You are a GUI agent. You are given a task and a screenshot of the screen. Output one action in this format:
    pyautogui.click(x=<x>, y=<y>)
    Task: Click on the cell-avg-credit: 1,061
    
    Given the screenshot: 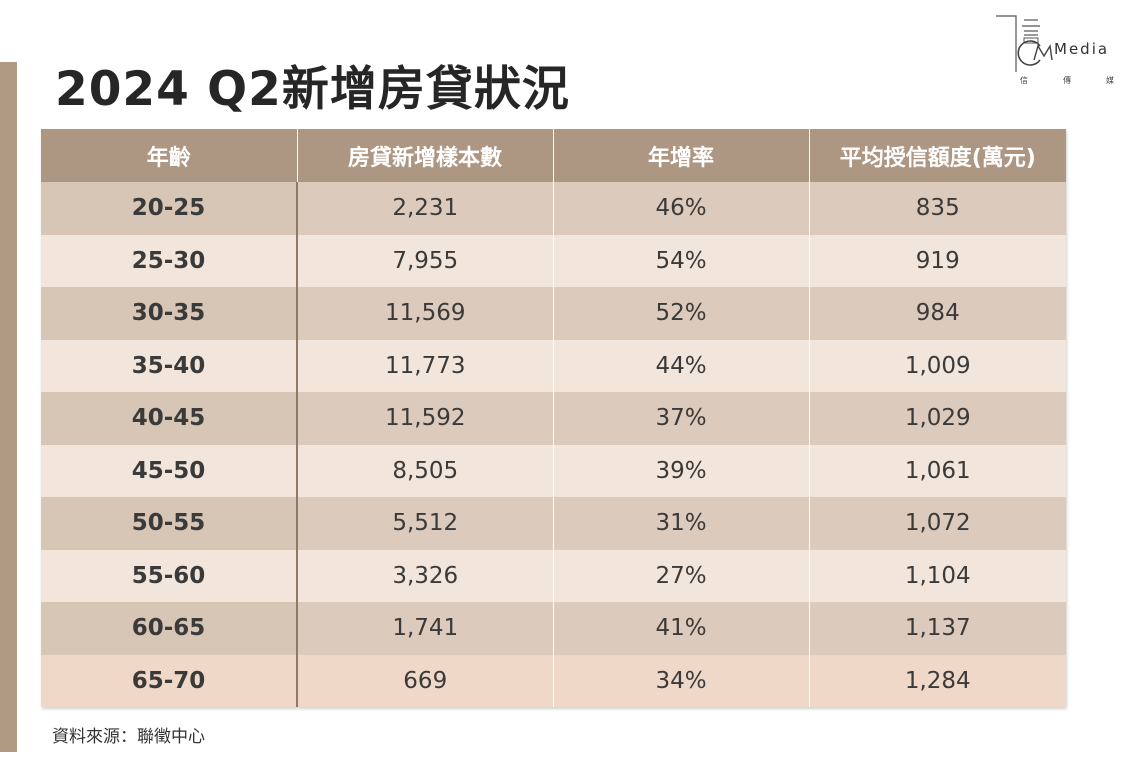 What is the action you would take?
    pyautogui.click(x=937, y=470)
    